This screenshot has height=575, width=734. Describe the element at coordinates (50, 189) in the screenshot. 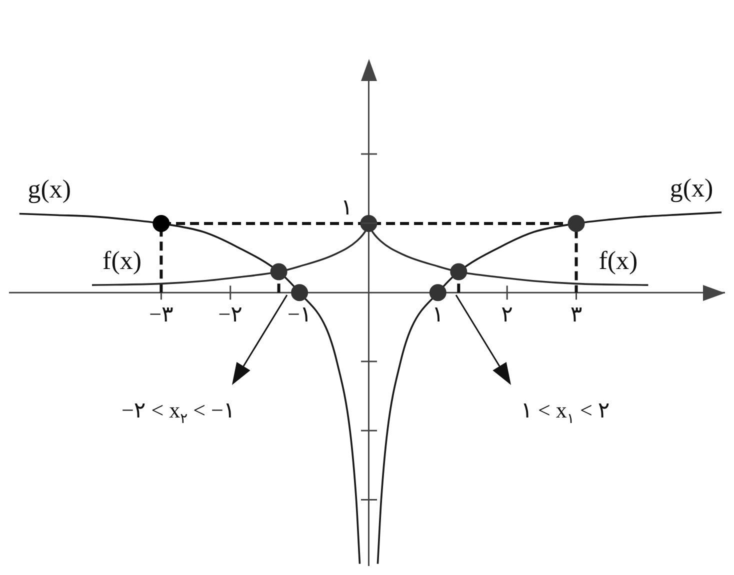

I see `series-label: g(x)` at that location.